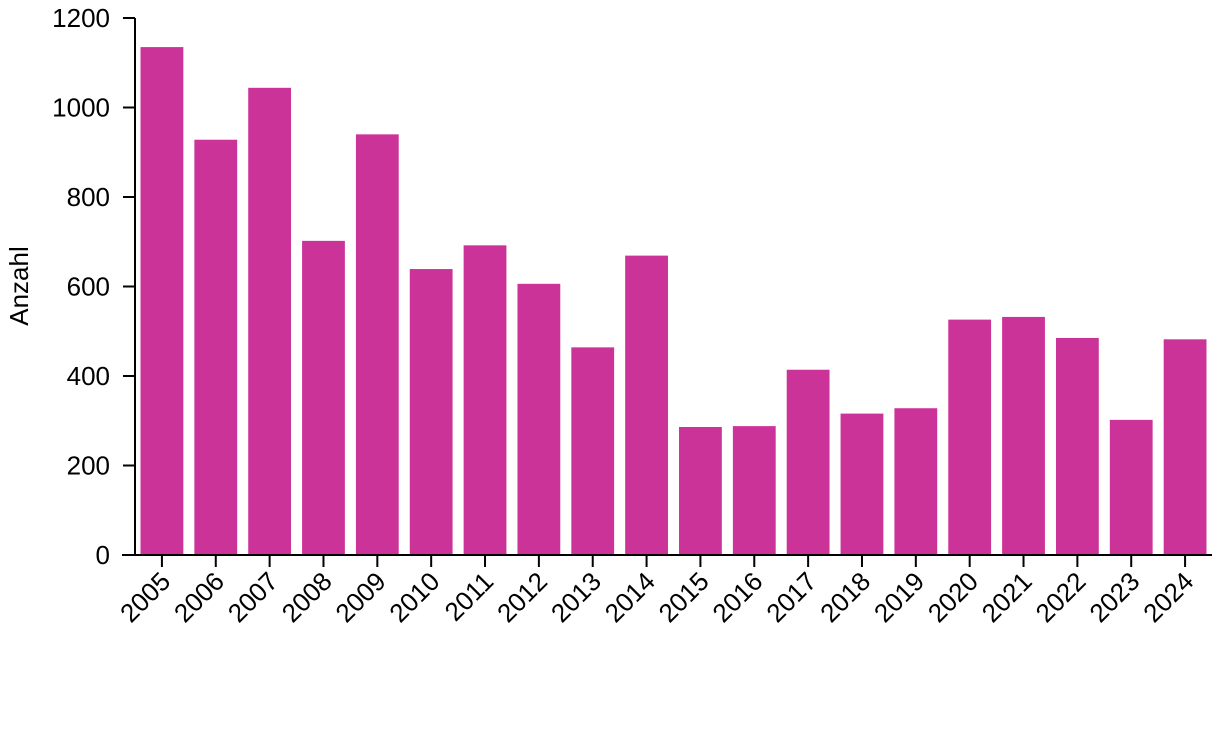 The width and height of the screenshot is (1220, 729). I want to click on bar-2021, so click(1023, 435).